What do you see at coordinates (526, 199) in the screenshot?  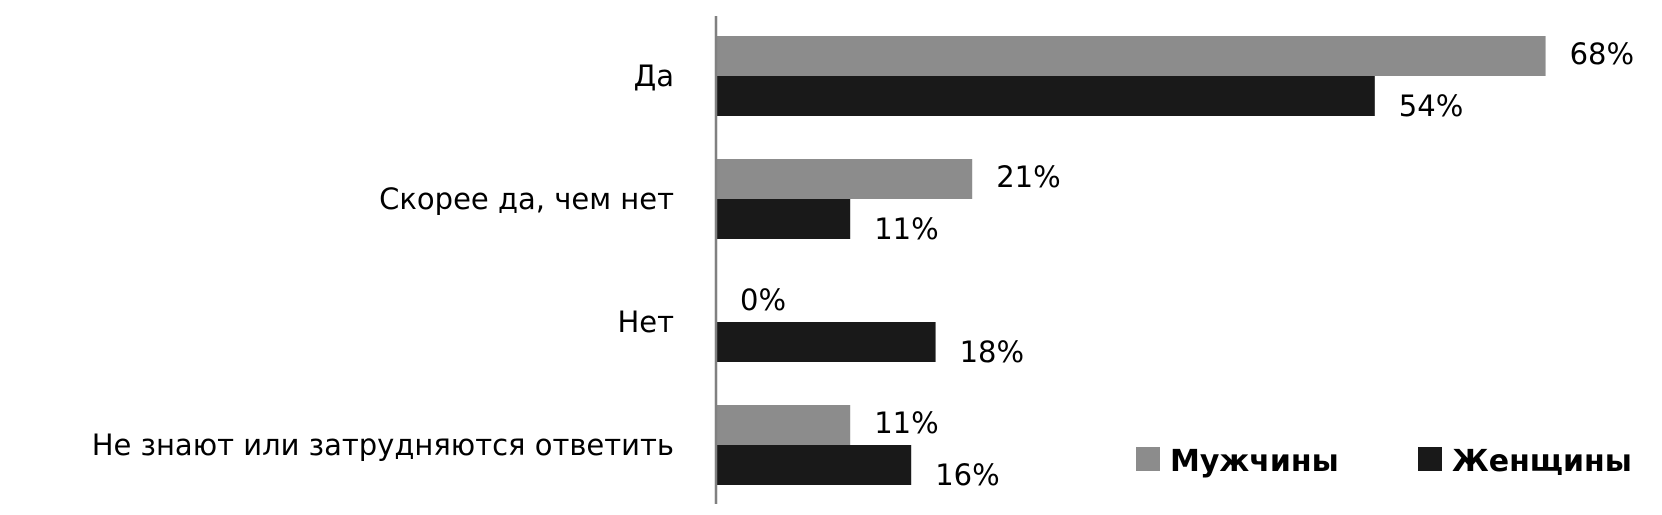 I see `category-label: Скорее да, чем нет` at bounding box center [526, 199].